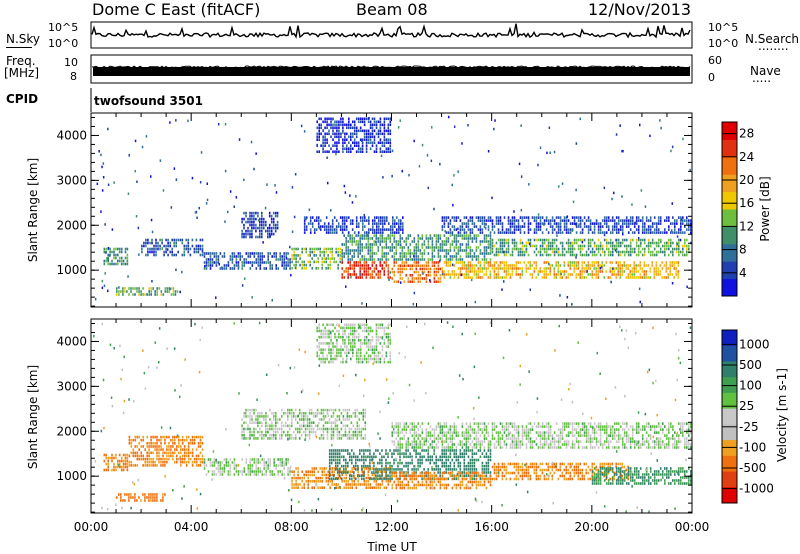  Describe the element at coordinates (176, 9) in the screenshot. I see `station-title: Dome C East (fitACF)` at that location.